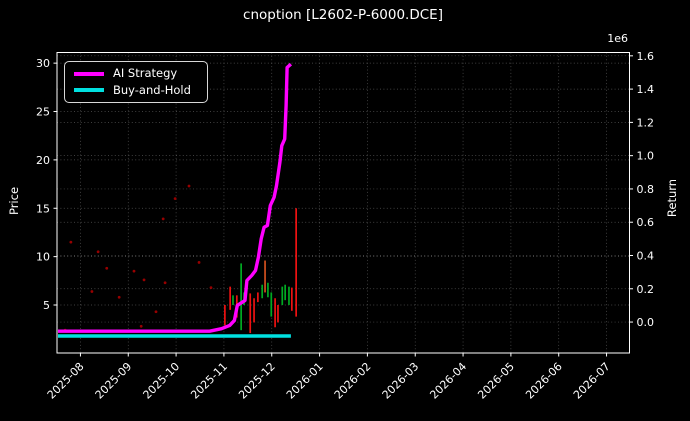 This screenshot has height=421, width=690. What do you see at coordinates (89, 90) in the screenshot?
I see `legend-swatch-buy-and-hold` at bounding box center [89, 90].